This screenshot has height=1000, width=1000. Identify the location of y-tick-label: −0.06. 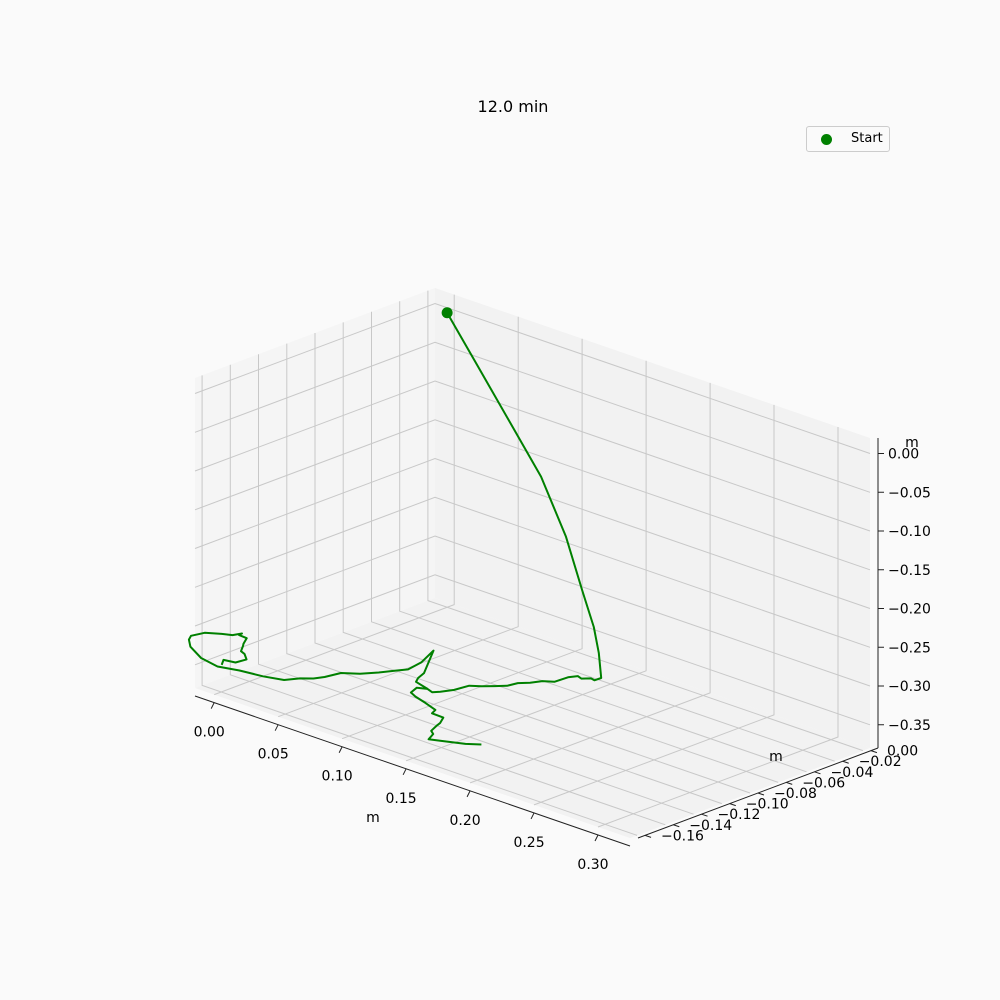
(823, 783).